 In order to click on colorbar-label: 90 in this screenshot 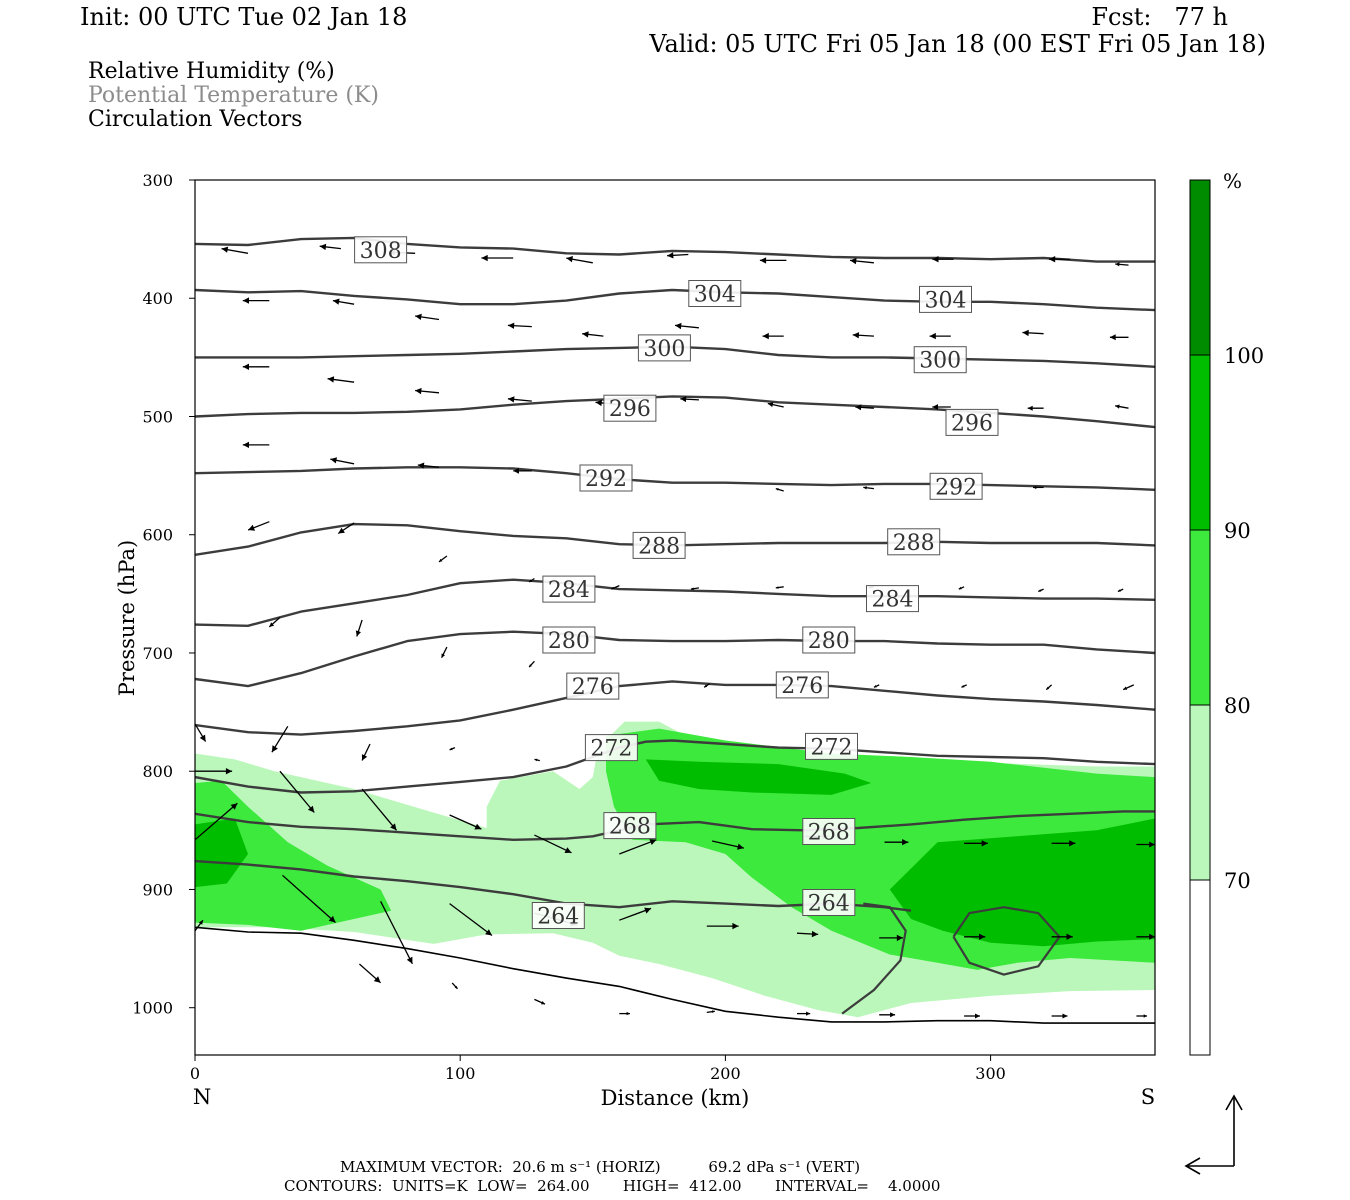, I will do `click(1237, 531)`.